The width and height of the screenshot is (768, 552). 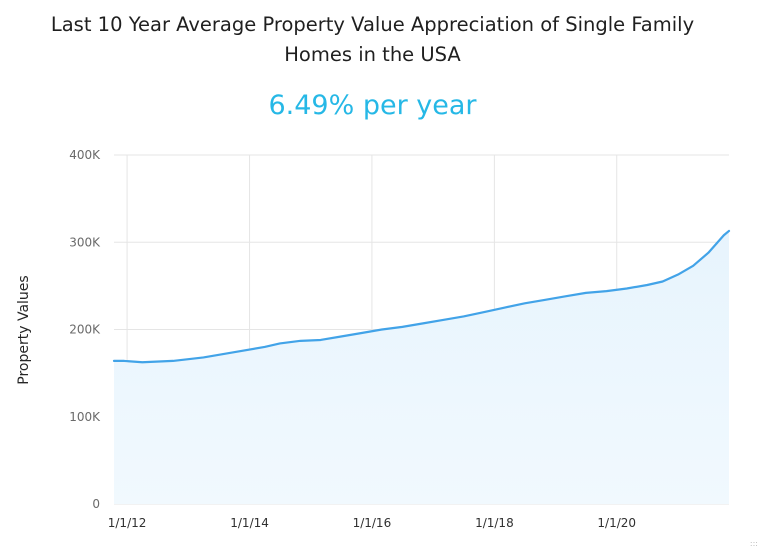 What do you see at coordinates (85, 155) in the screenshot?
I see `y-tick-label: 400K` at bounding box center [85, 155].